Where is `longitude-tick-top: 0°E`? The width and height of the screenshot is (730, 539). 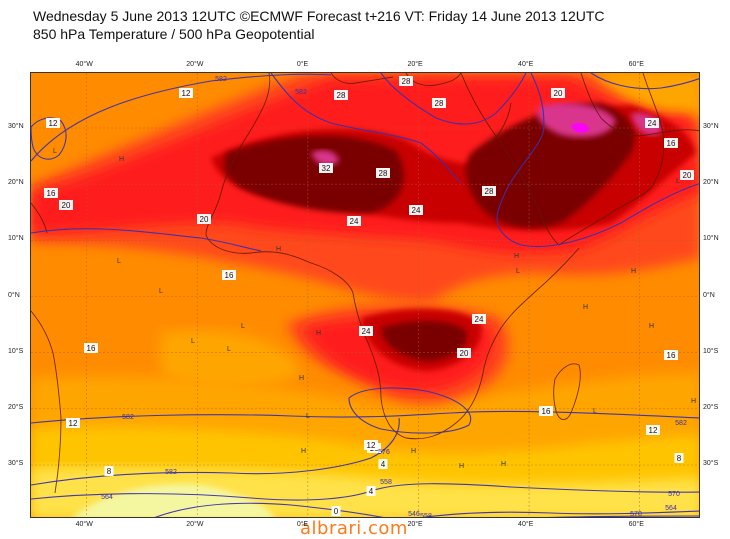
longitude-tick-top: 0°E is located at coordinates (302, 64).